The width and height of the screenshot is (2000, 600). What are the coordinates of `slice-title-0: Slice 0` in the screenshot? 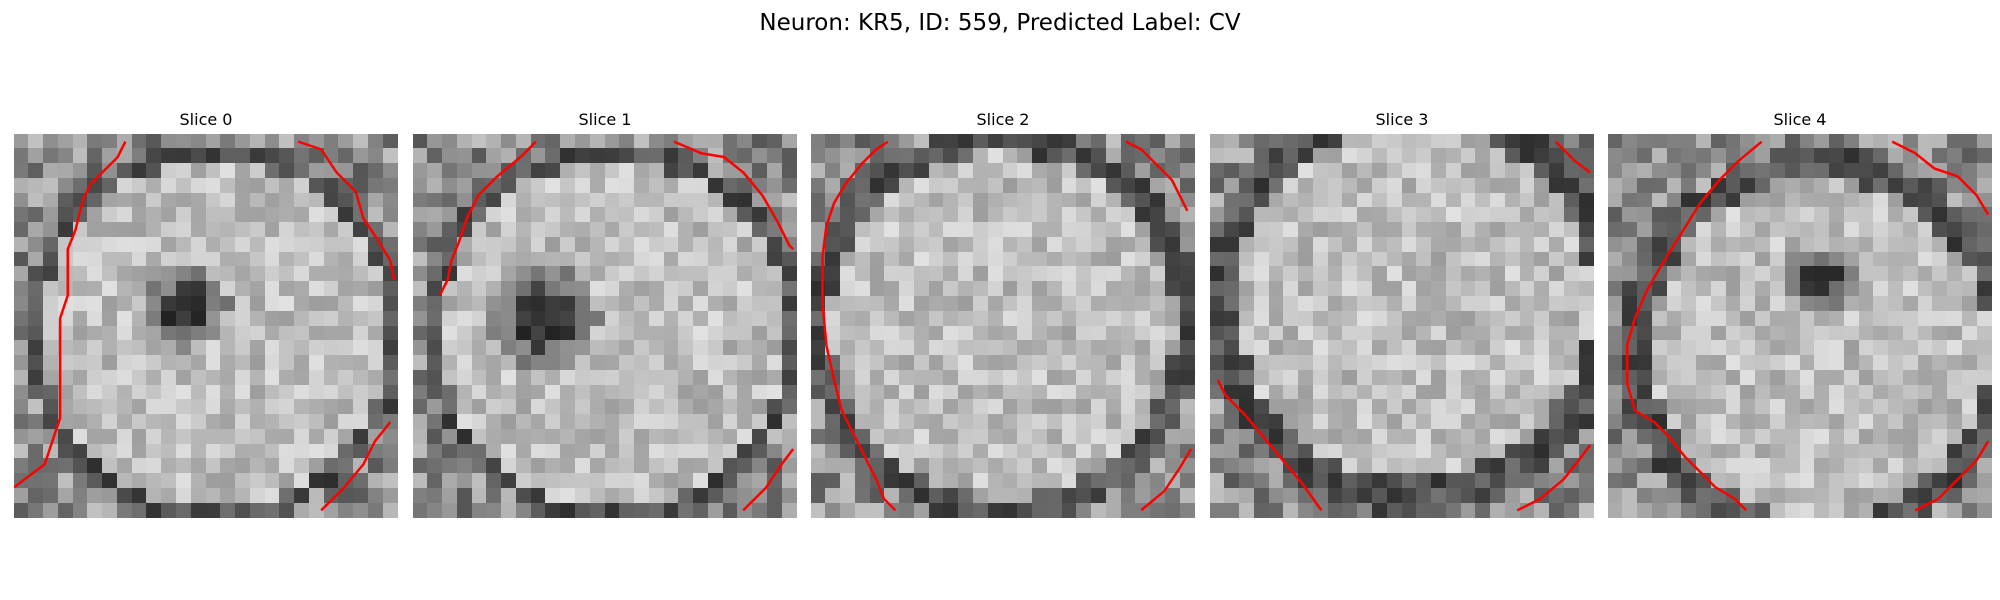 It's located at (206, 119).